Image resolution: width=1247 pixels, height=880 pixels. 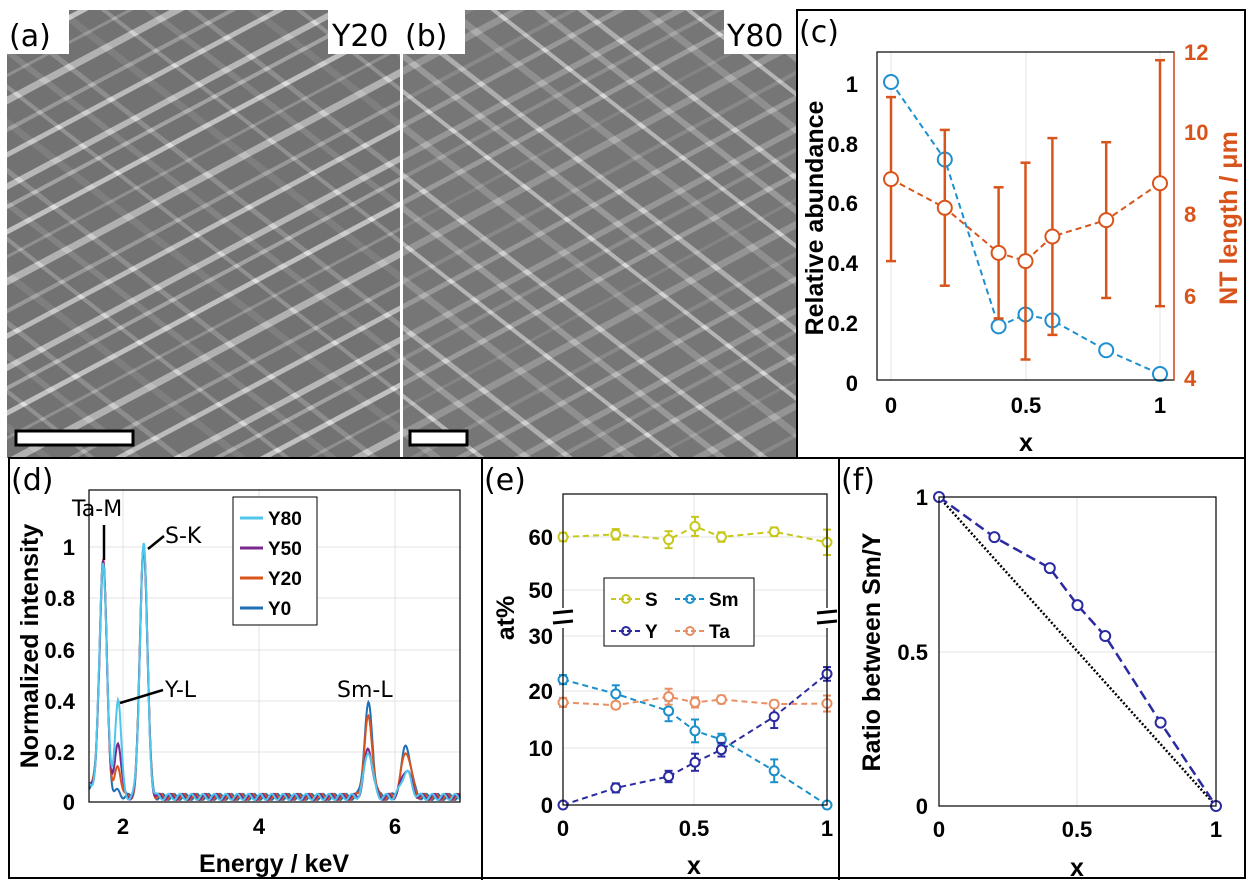 What do you see at coordinates (285, 519) in the screenshot?
I see `legend-d-y80: Y80` at bounding box center [285, 519].